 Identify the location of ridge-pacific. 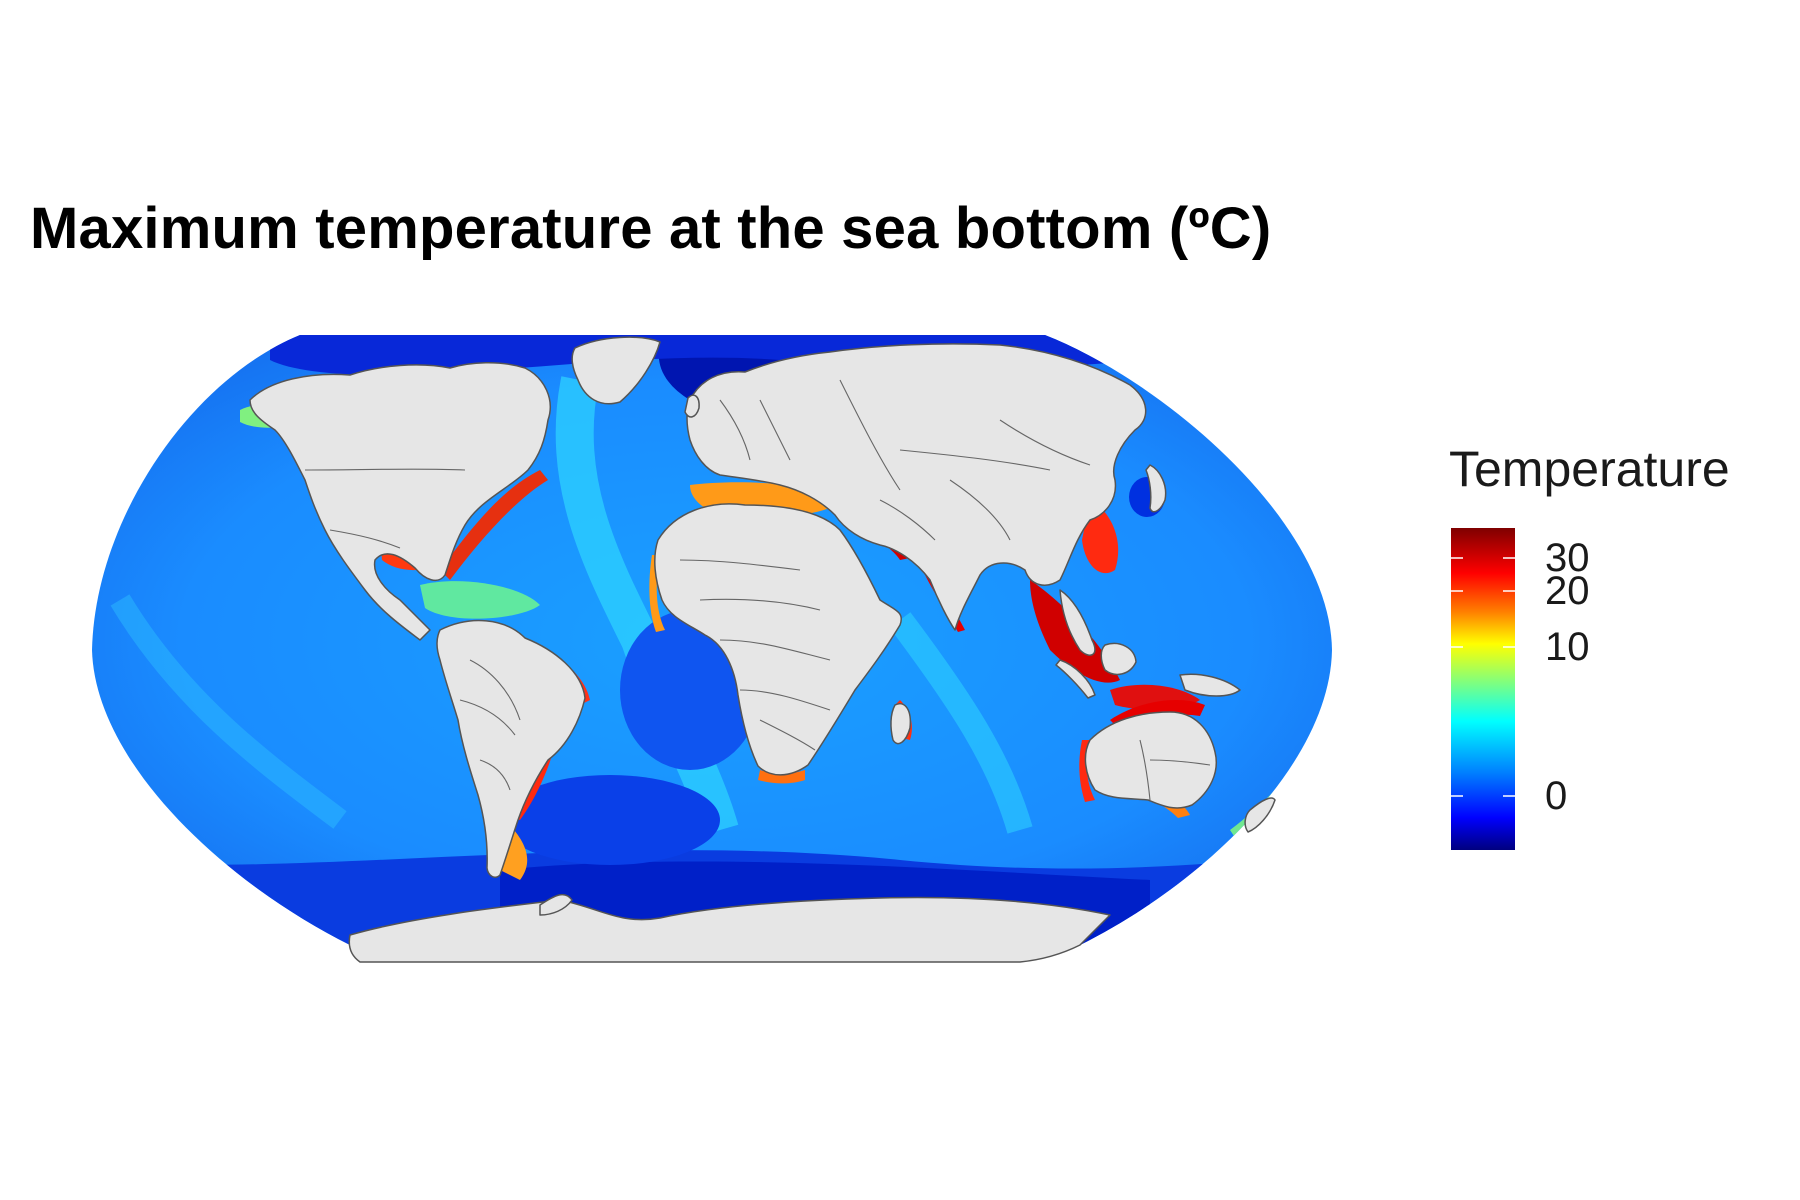
(228, 711).